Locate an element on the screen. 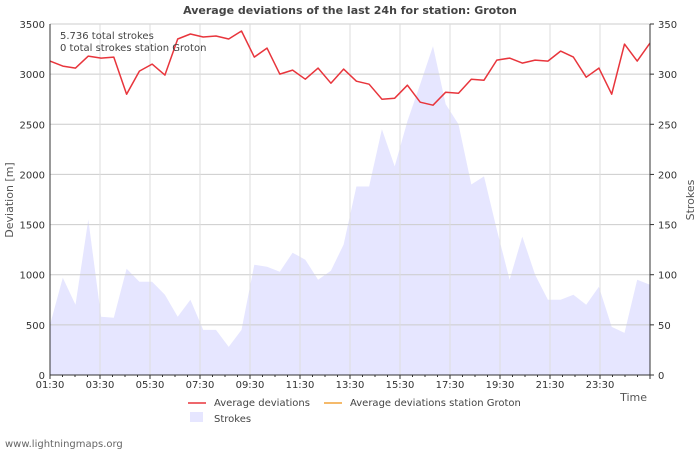 The image size is (700, 450). legend-label-strokes: Strokes is located at coordinates (232, 419).